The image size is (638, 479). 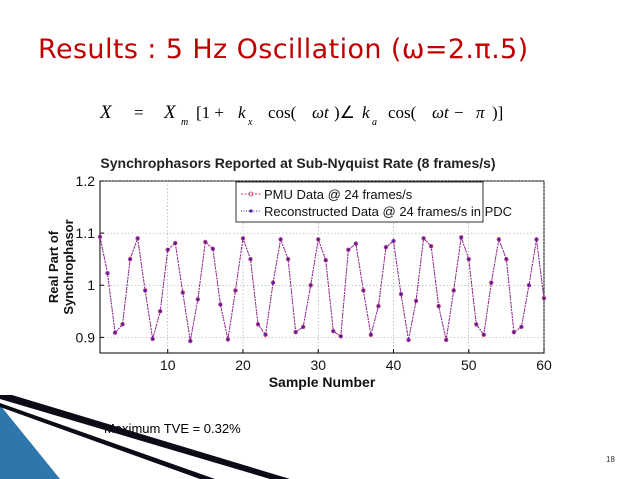 What do you see at coordinates (356, 361) in the screenshot?
I see `x-axis-ticks: 10 20 30 40 50 60` at bounding box center [356, 361].